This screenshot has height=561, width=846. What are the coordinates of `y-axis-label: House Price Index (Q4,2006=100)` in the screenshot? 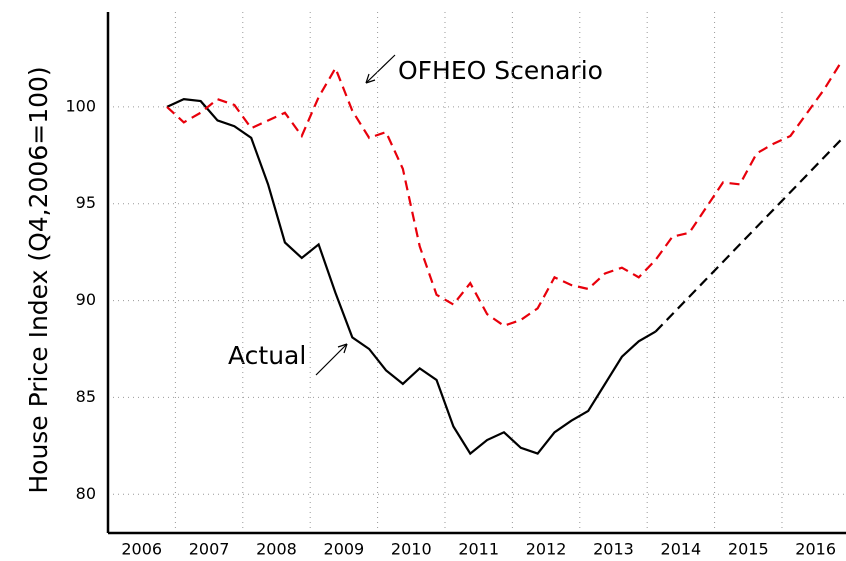 It's located at (38, 279).